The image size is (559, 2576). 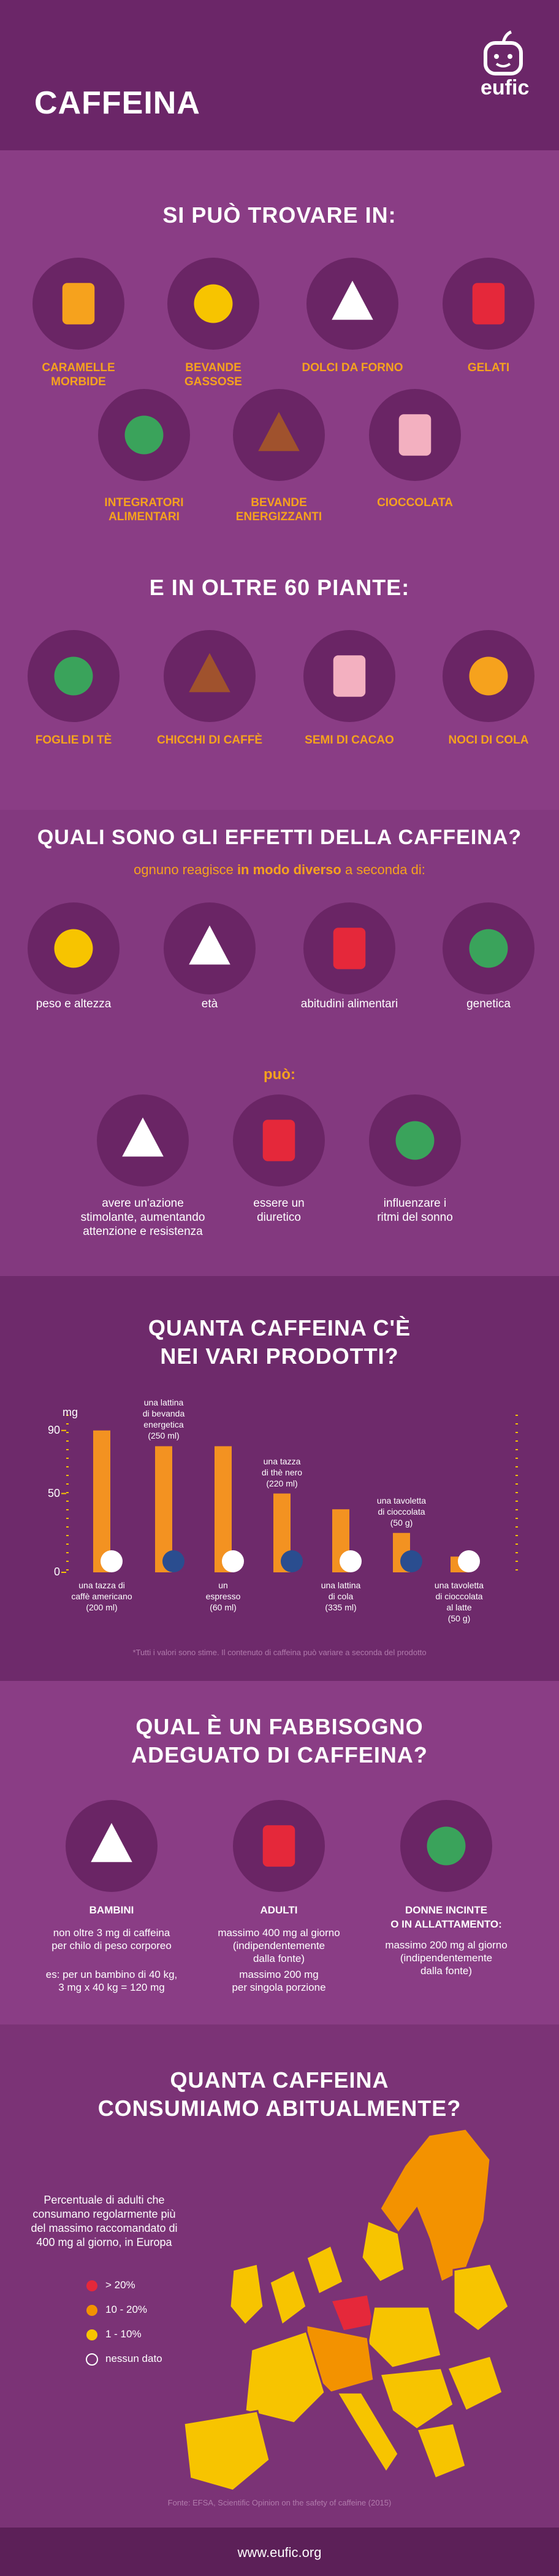 What do you see at coordinates (488, 740) in the screenshot?
I see `item-label: NOCI DI COLA` at bounding box center [488, 740].